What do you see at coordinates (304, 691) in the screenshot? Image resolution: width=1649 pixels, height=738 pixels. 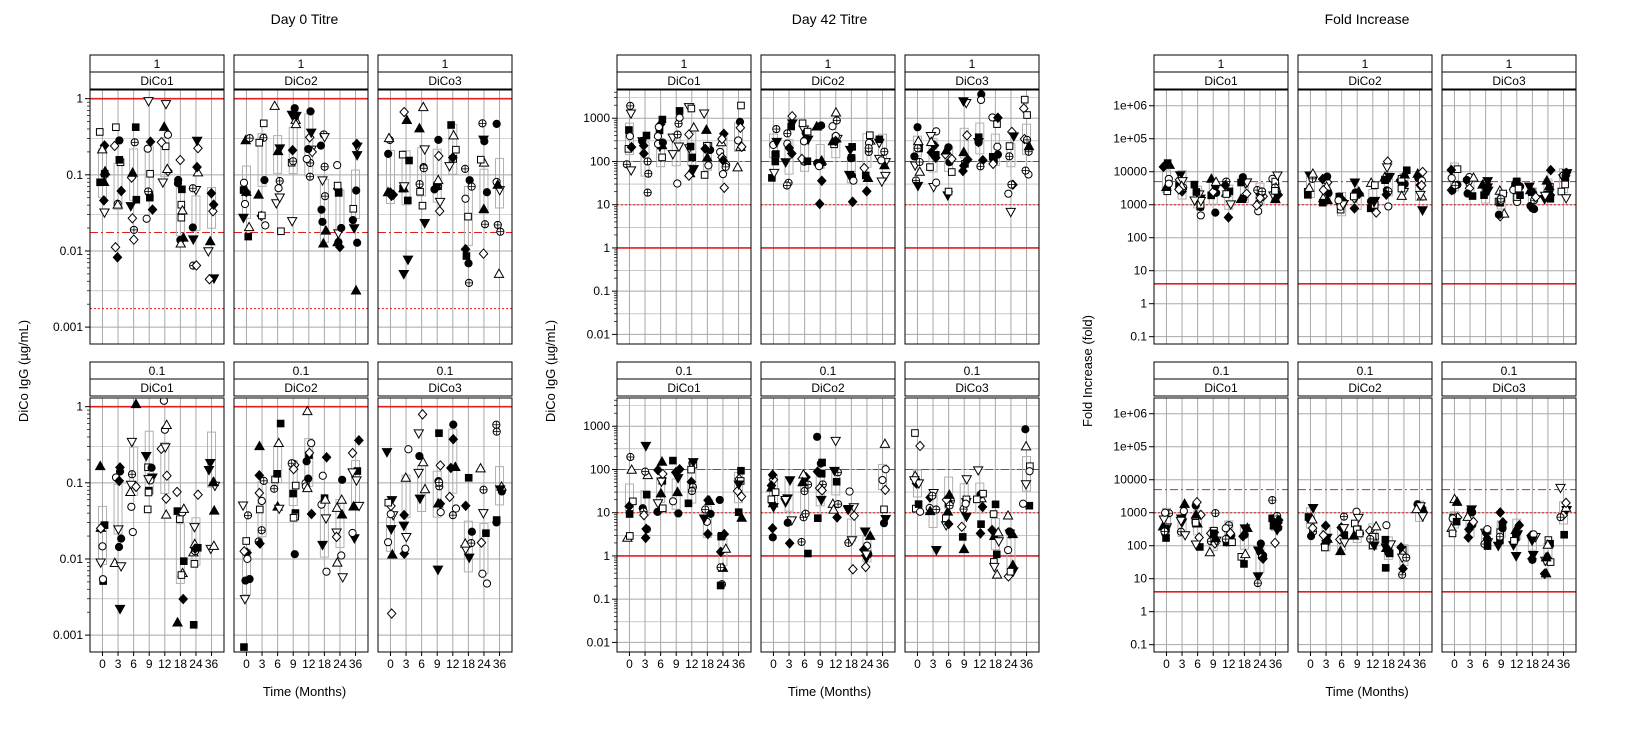 I see `x-axis-label: Time (Months)` at bounding box center [304, 691].